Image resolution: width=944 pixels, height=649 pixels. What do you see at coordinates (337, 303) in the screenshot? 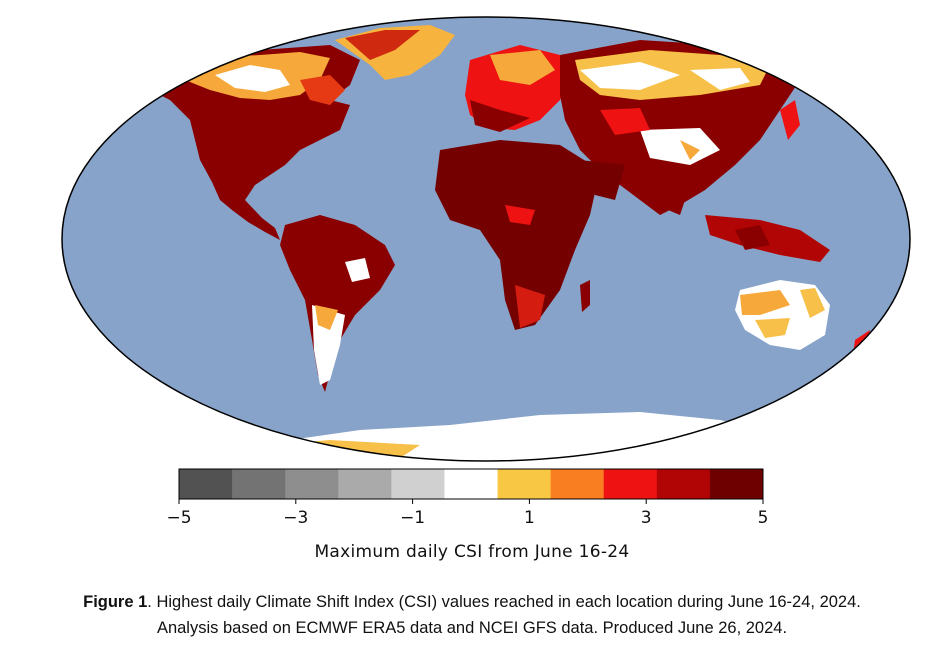
I see `south-america` at bounding box center [337, 303].